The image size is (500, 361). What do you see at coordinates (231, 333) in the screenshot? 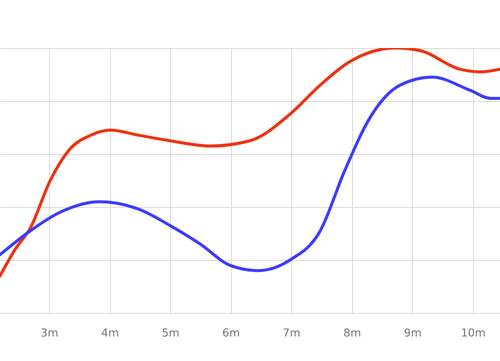
I see `x-tick-label: 6m` at bounding box center [231, 333].